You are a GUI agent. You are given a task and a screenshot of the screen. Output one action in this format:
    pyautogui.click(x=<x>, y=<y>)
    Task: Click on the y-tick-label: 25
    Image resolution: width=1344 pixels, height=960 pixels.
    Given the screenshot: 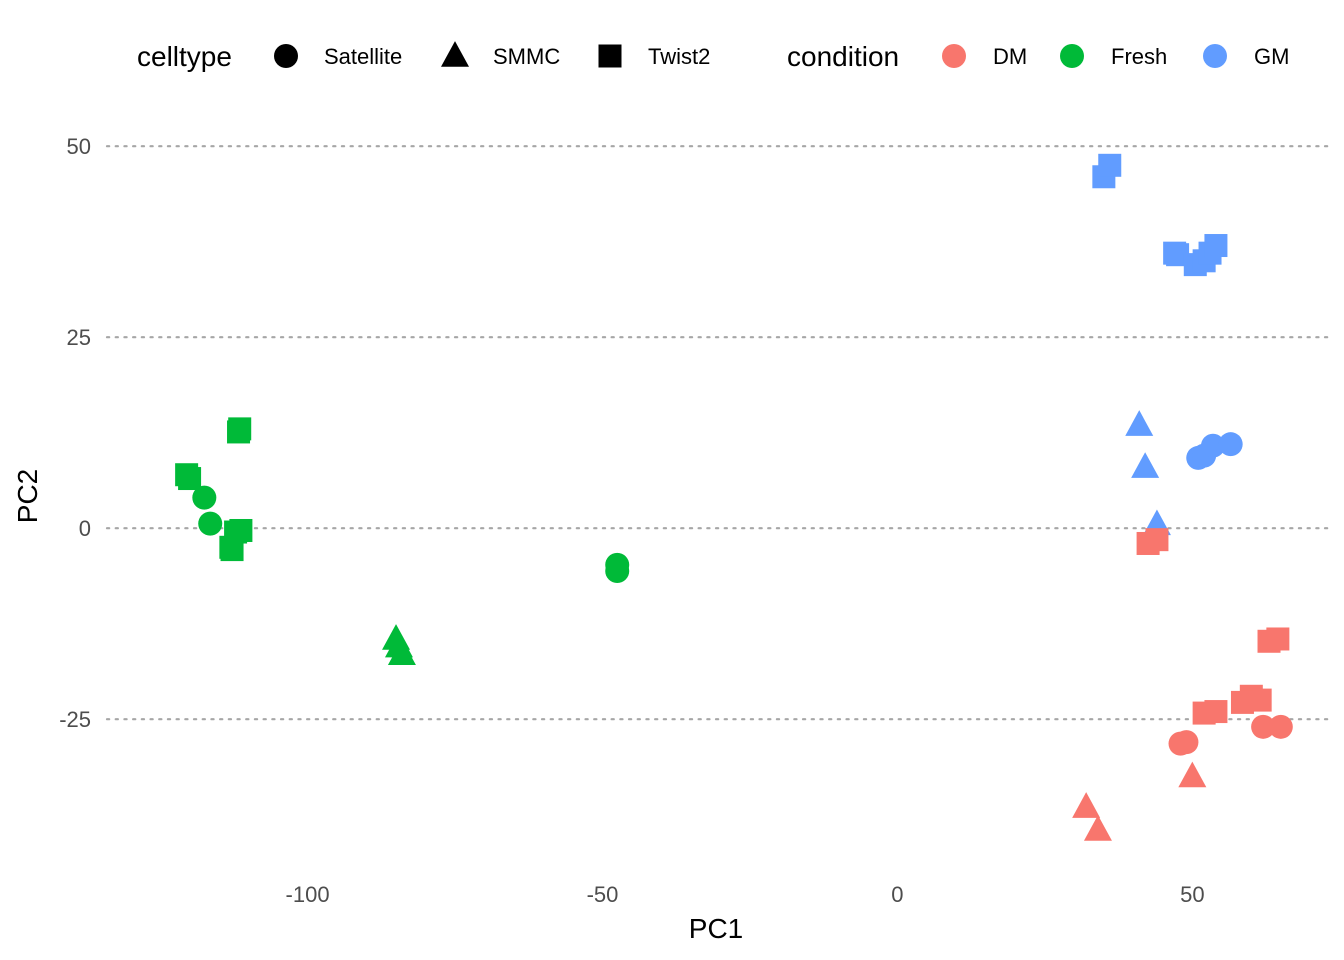 What is the action you would take?
    pyautogui.click(x=79, y=337)
    